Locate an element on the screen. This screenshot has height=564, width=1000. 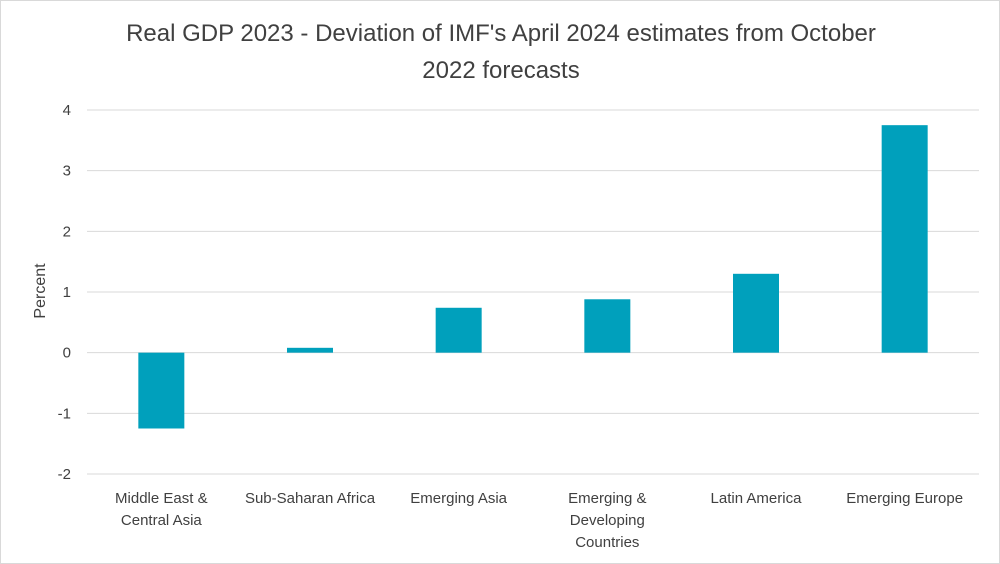
x-category-label: Emerging Asia is located at coordinates (458, 498).